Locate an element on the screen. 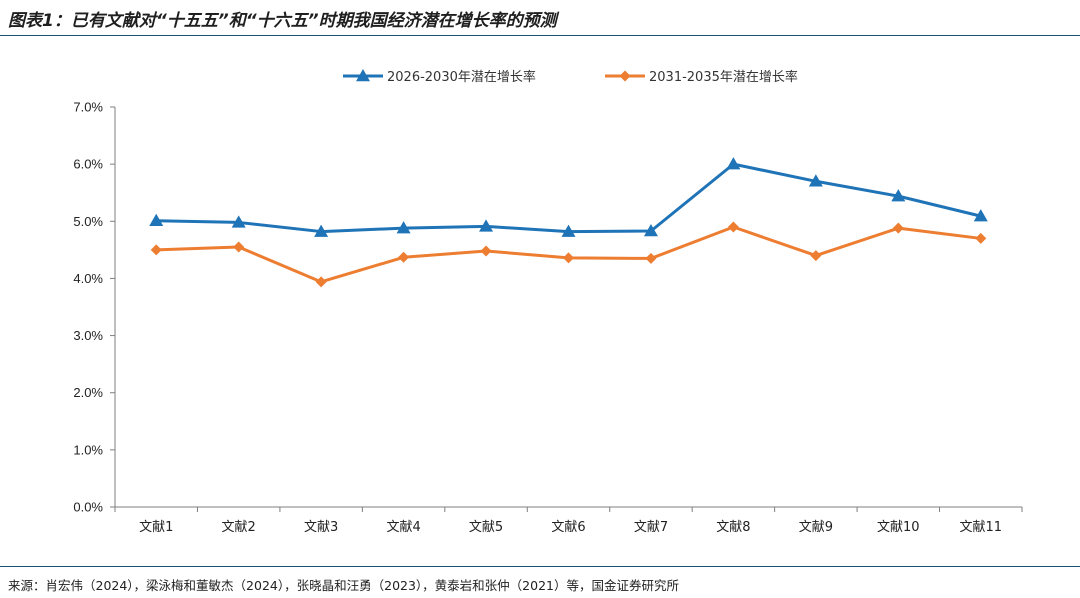 This screenshot has width=1080, height=598. legend-item-2: 2031-2035年潜在增长率 is located at coordinates (701, 77).